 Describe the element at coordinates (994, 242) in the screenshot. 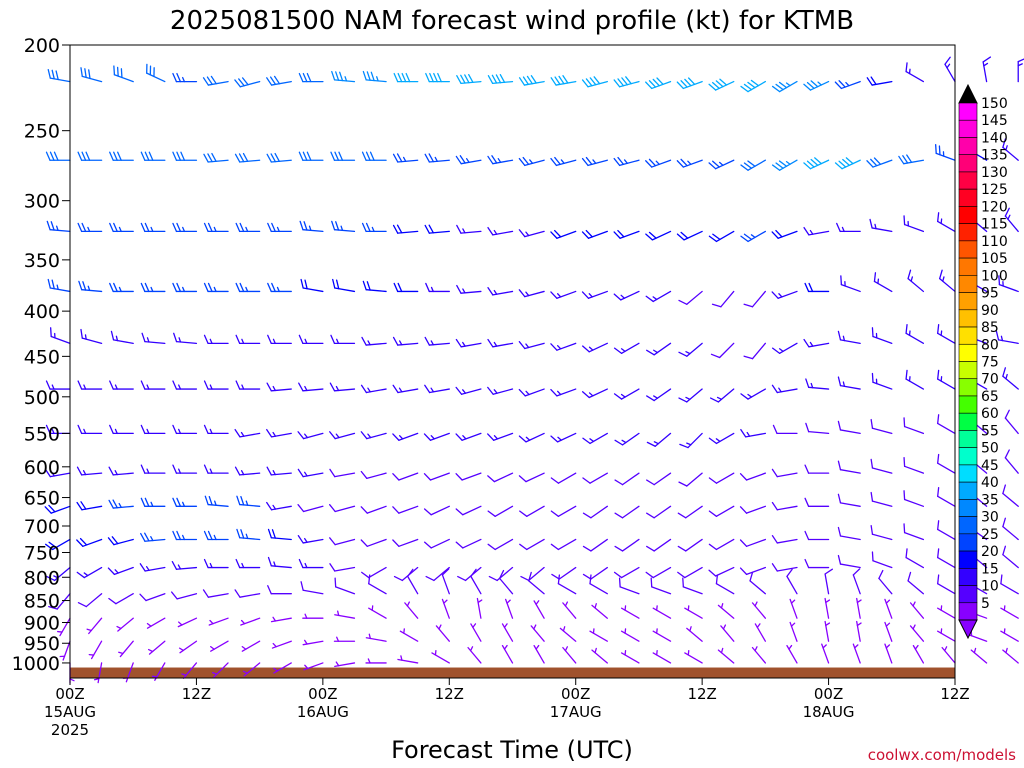

I see `colorbar-label: 110` at that location.